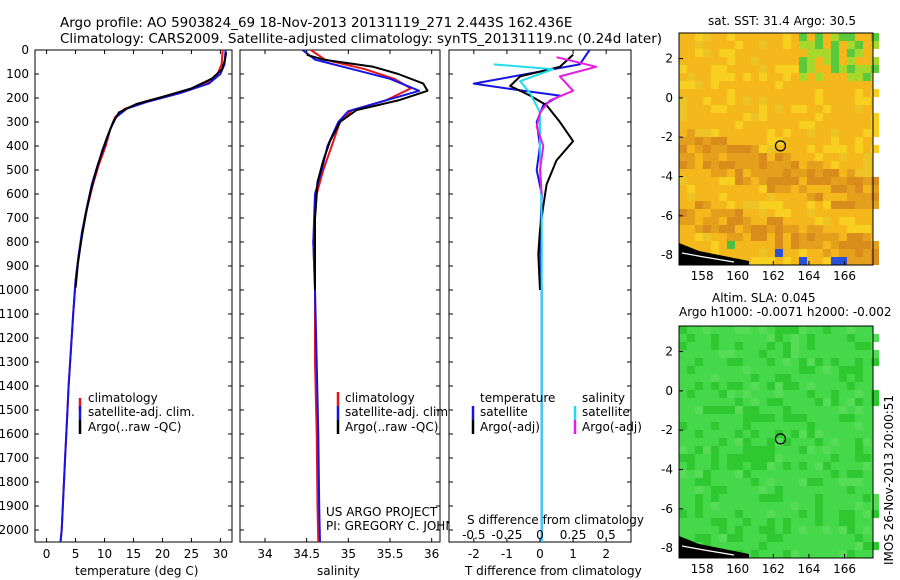  Describe the element at coordinates (785, 312) in the screenshot. I see `sla-map-title-2: Argo h1000: -0.0071 h2000: -0.002` at that location.